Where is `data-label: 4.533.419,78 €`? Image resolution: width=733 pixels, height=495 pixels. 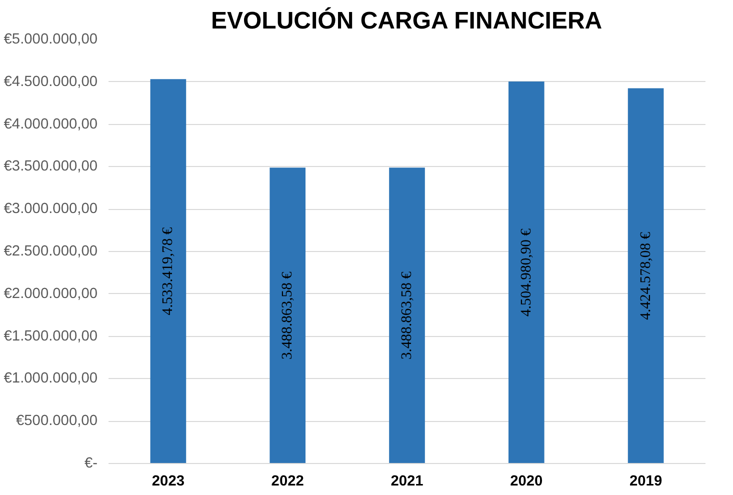
data-label: 4.533.419,78 € is located at coordinates (168, 271).